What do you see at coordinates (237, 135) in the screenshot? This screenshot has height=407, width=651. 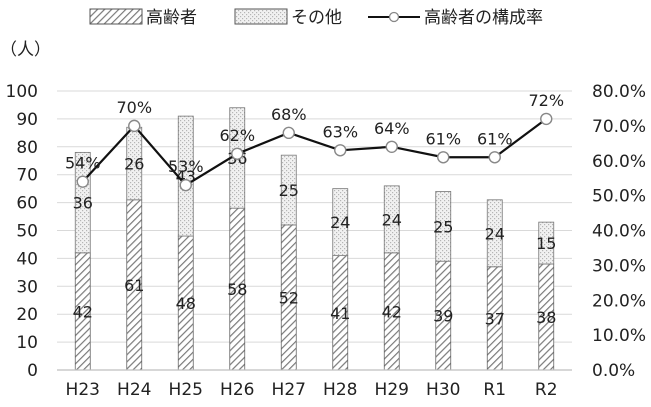 I see `rate-label: 62%` at bounding box center [237, 135].